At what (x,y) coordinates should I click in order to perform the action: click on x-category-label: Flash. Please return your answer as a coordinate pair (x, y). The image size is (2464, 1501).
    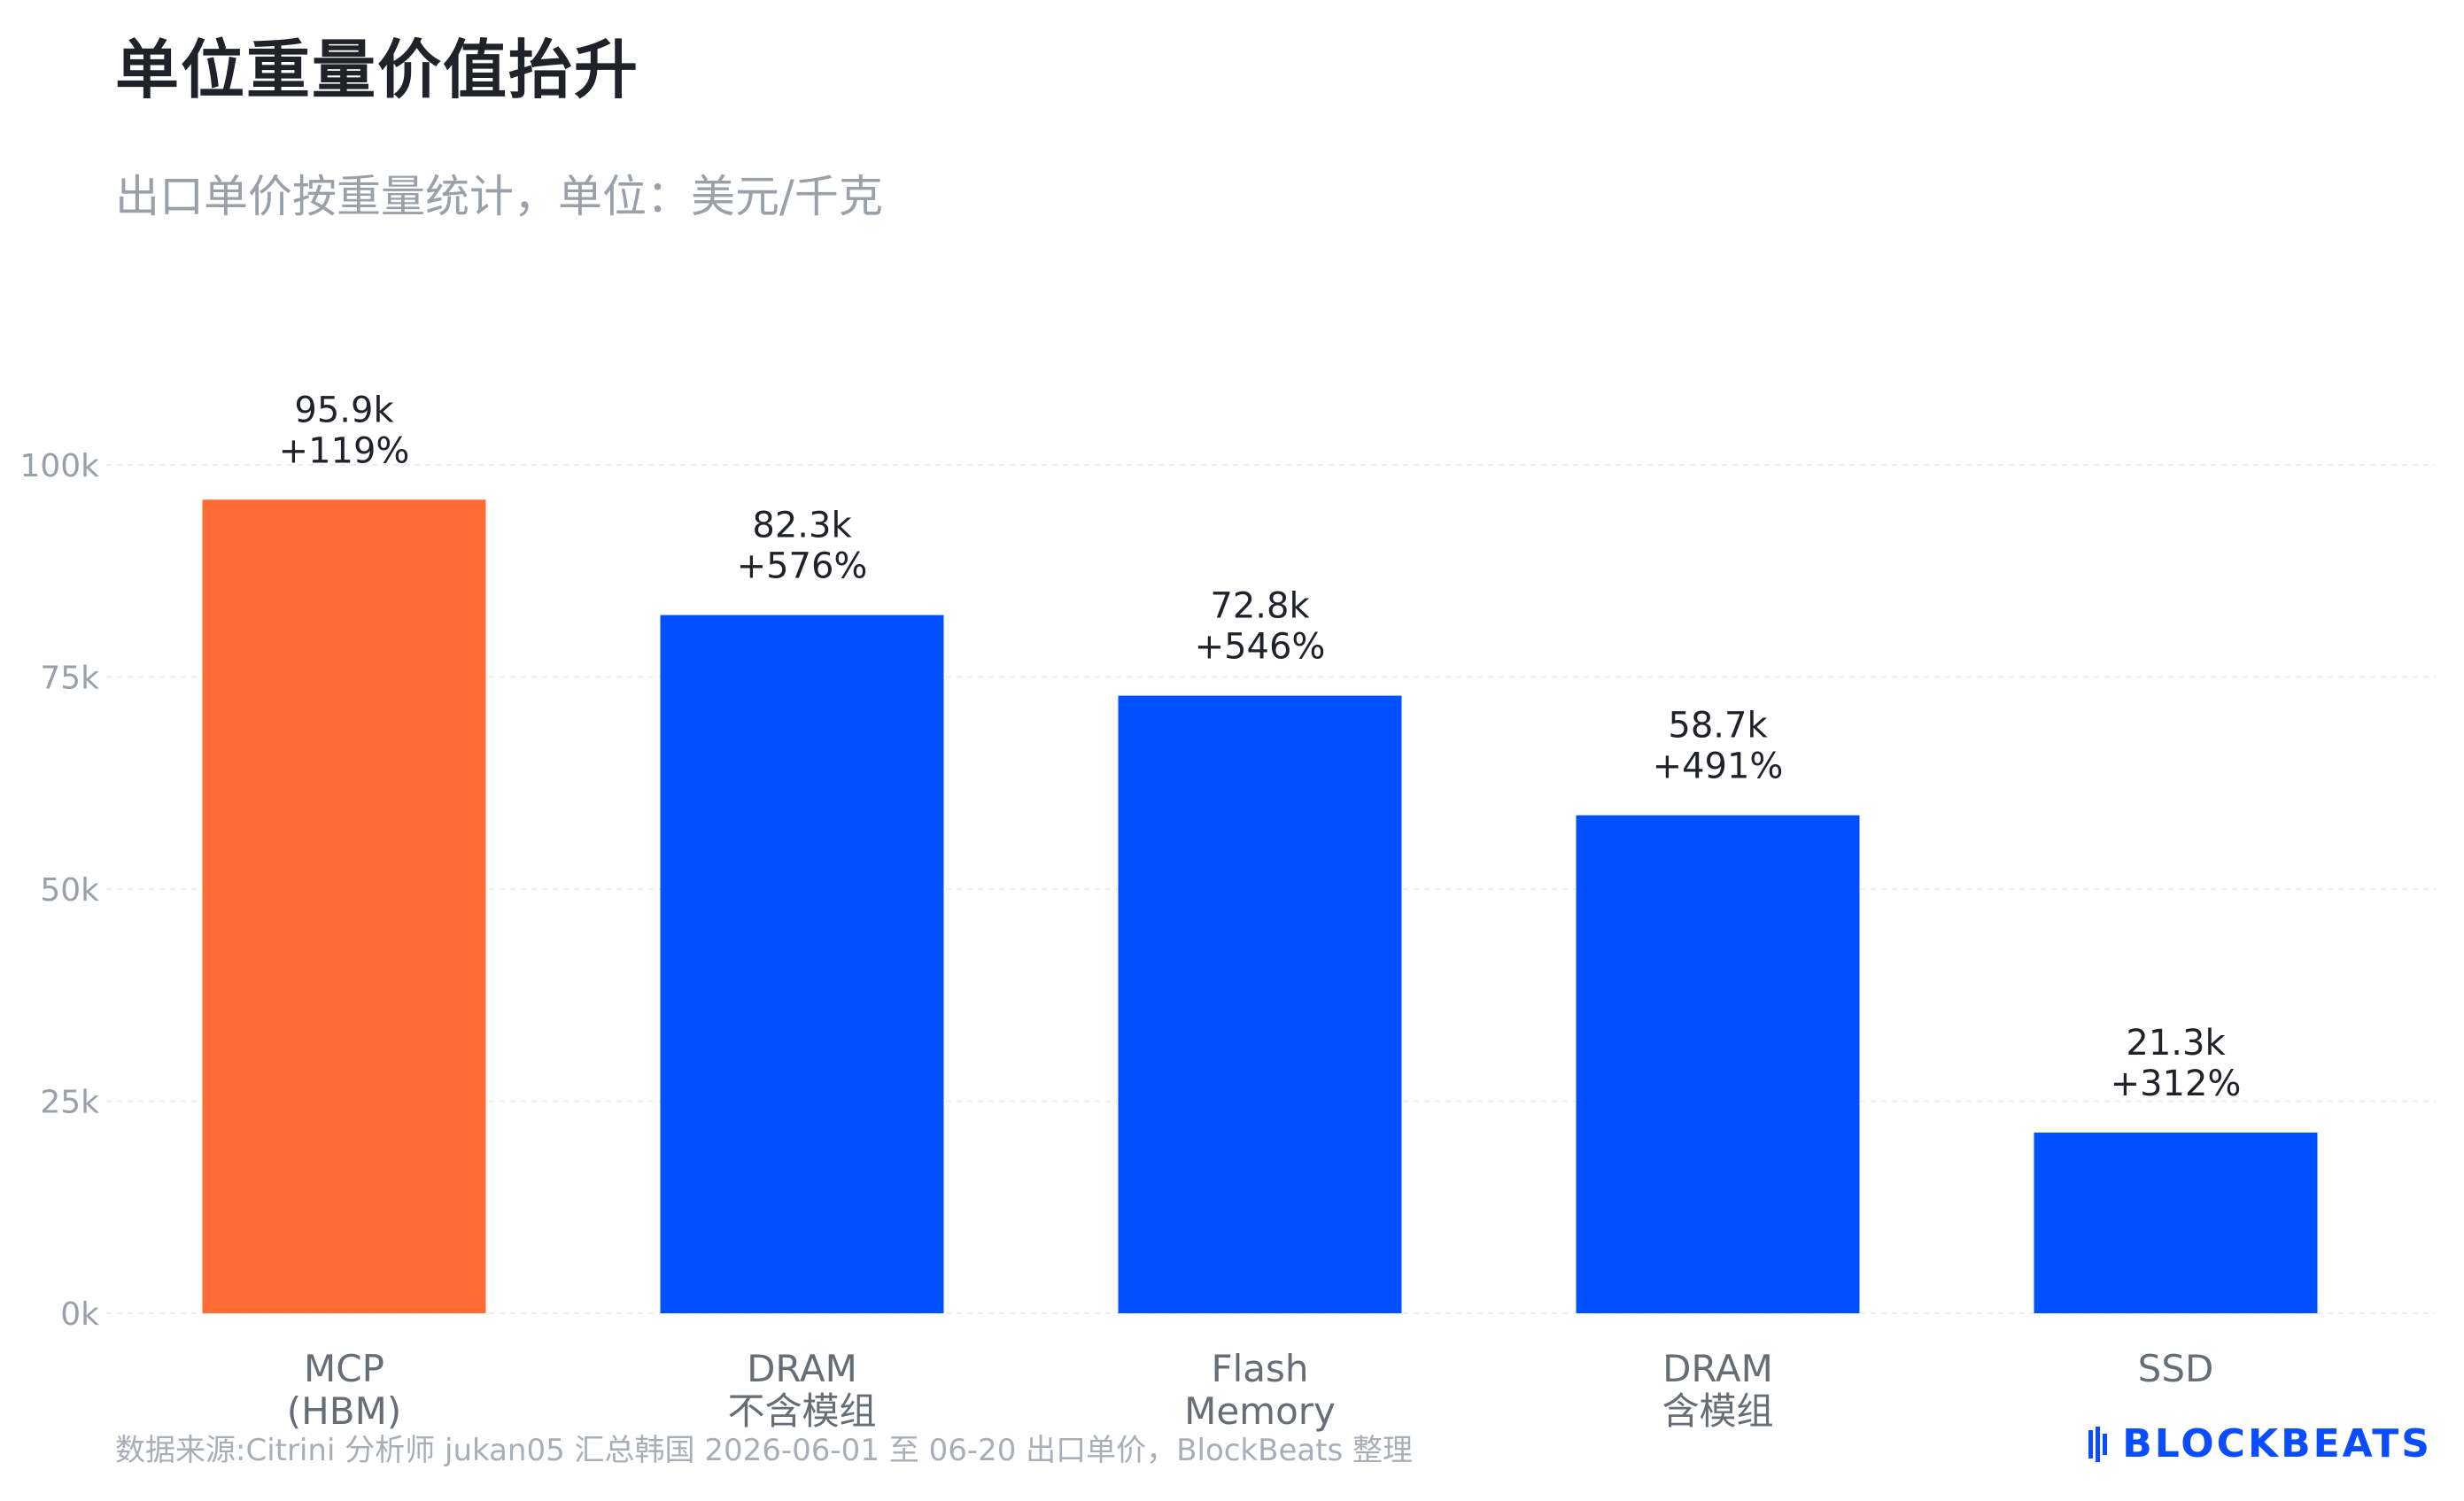
    Looking at the image, I should click on (1259, 1368).